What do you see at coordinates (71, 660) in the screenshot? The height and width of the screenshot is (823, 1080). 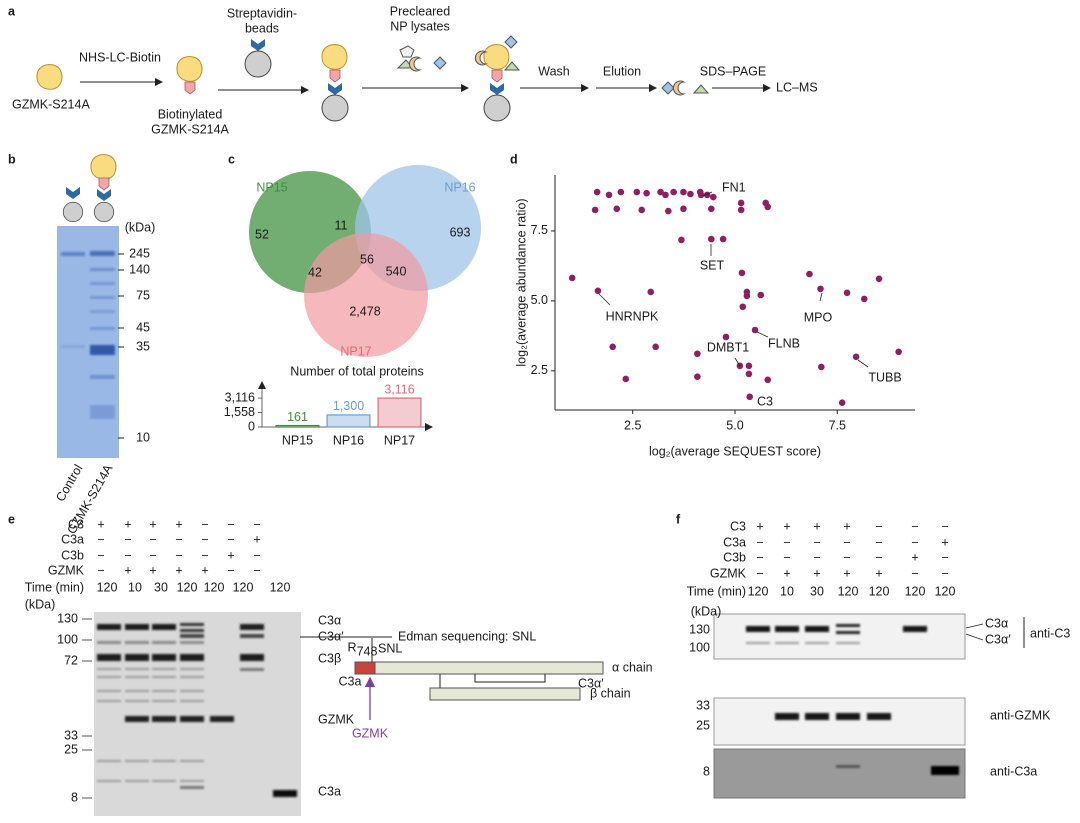 I see `marker-label: 72` at bounding box center [71, 660].